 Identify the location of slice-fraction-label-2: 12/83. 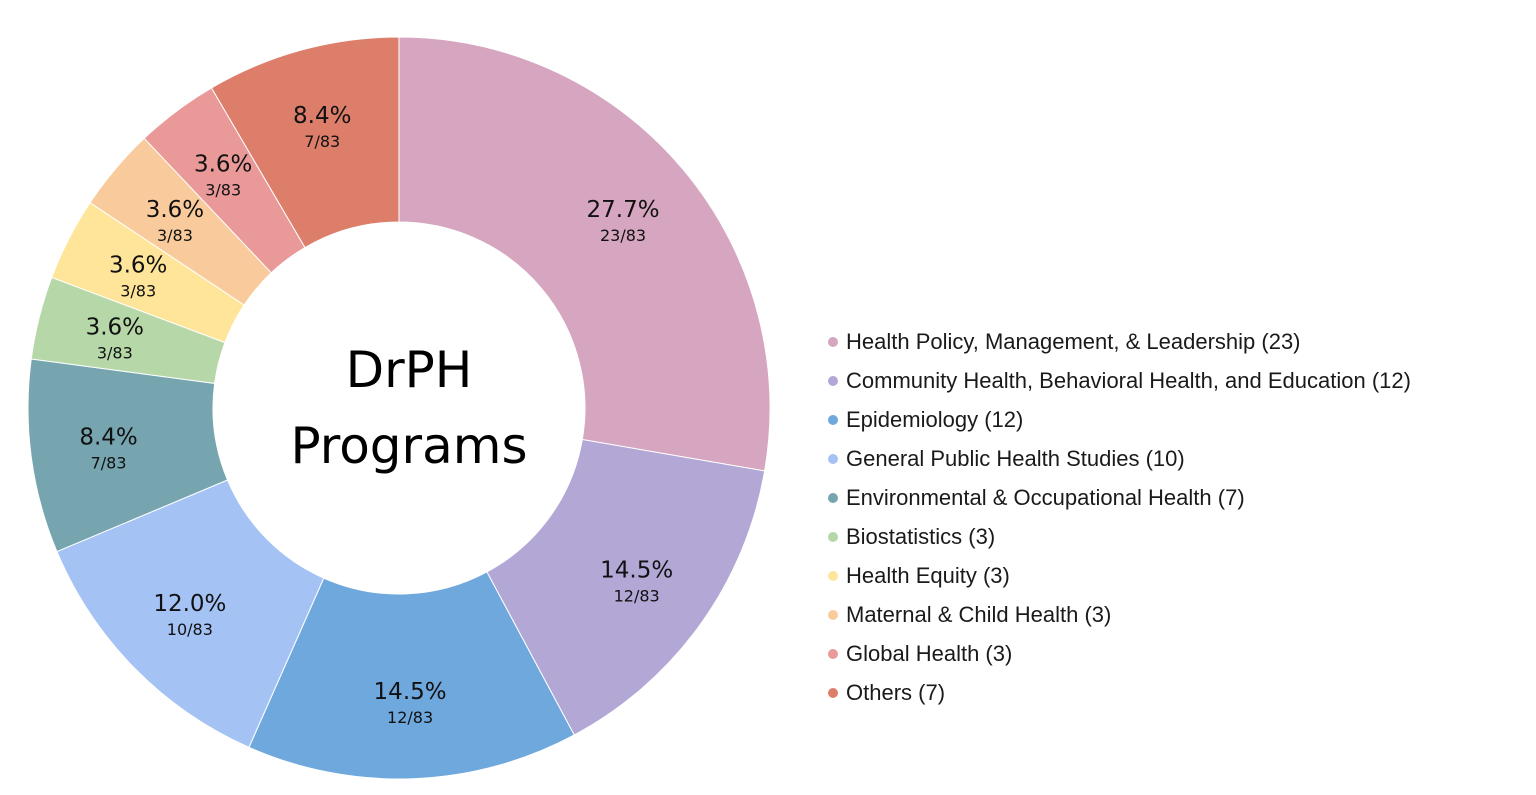
(410, 717).